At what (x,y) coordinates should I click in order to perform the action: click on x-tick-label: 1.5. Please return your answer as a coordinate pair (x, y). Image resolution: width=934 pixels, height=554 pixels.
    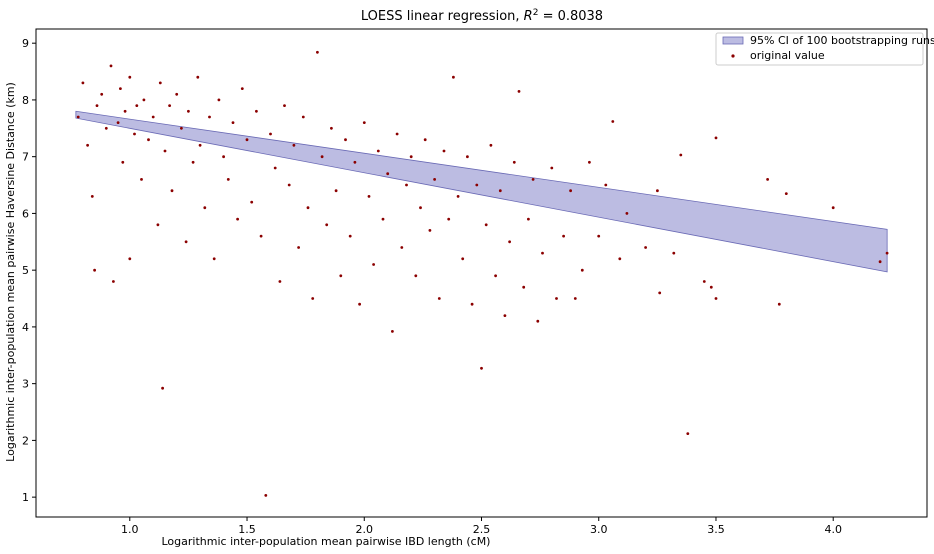
    Looking at the image, I should click on (247, 529).